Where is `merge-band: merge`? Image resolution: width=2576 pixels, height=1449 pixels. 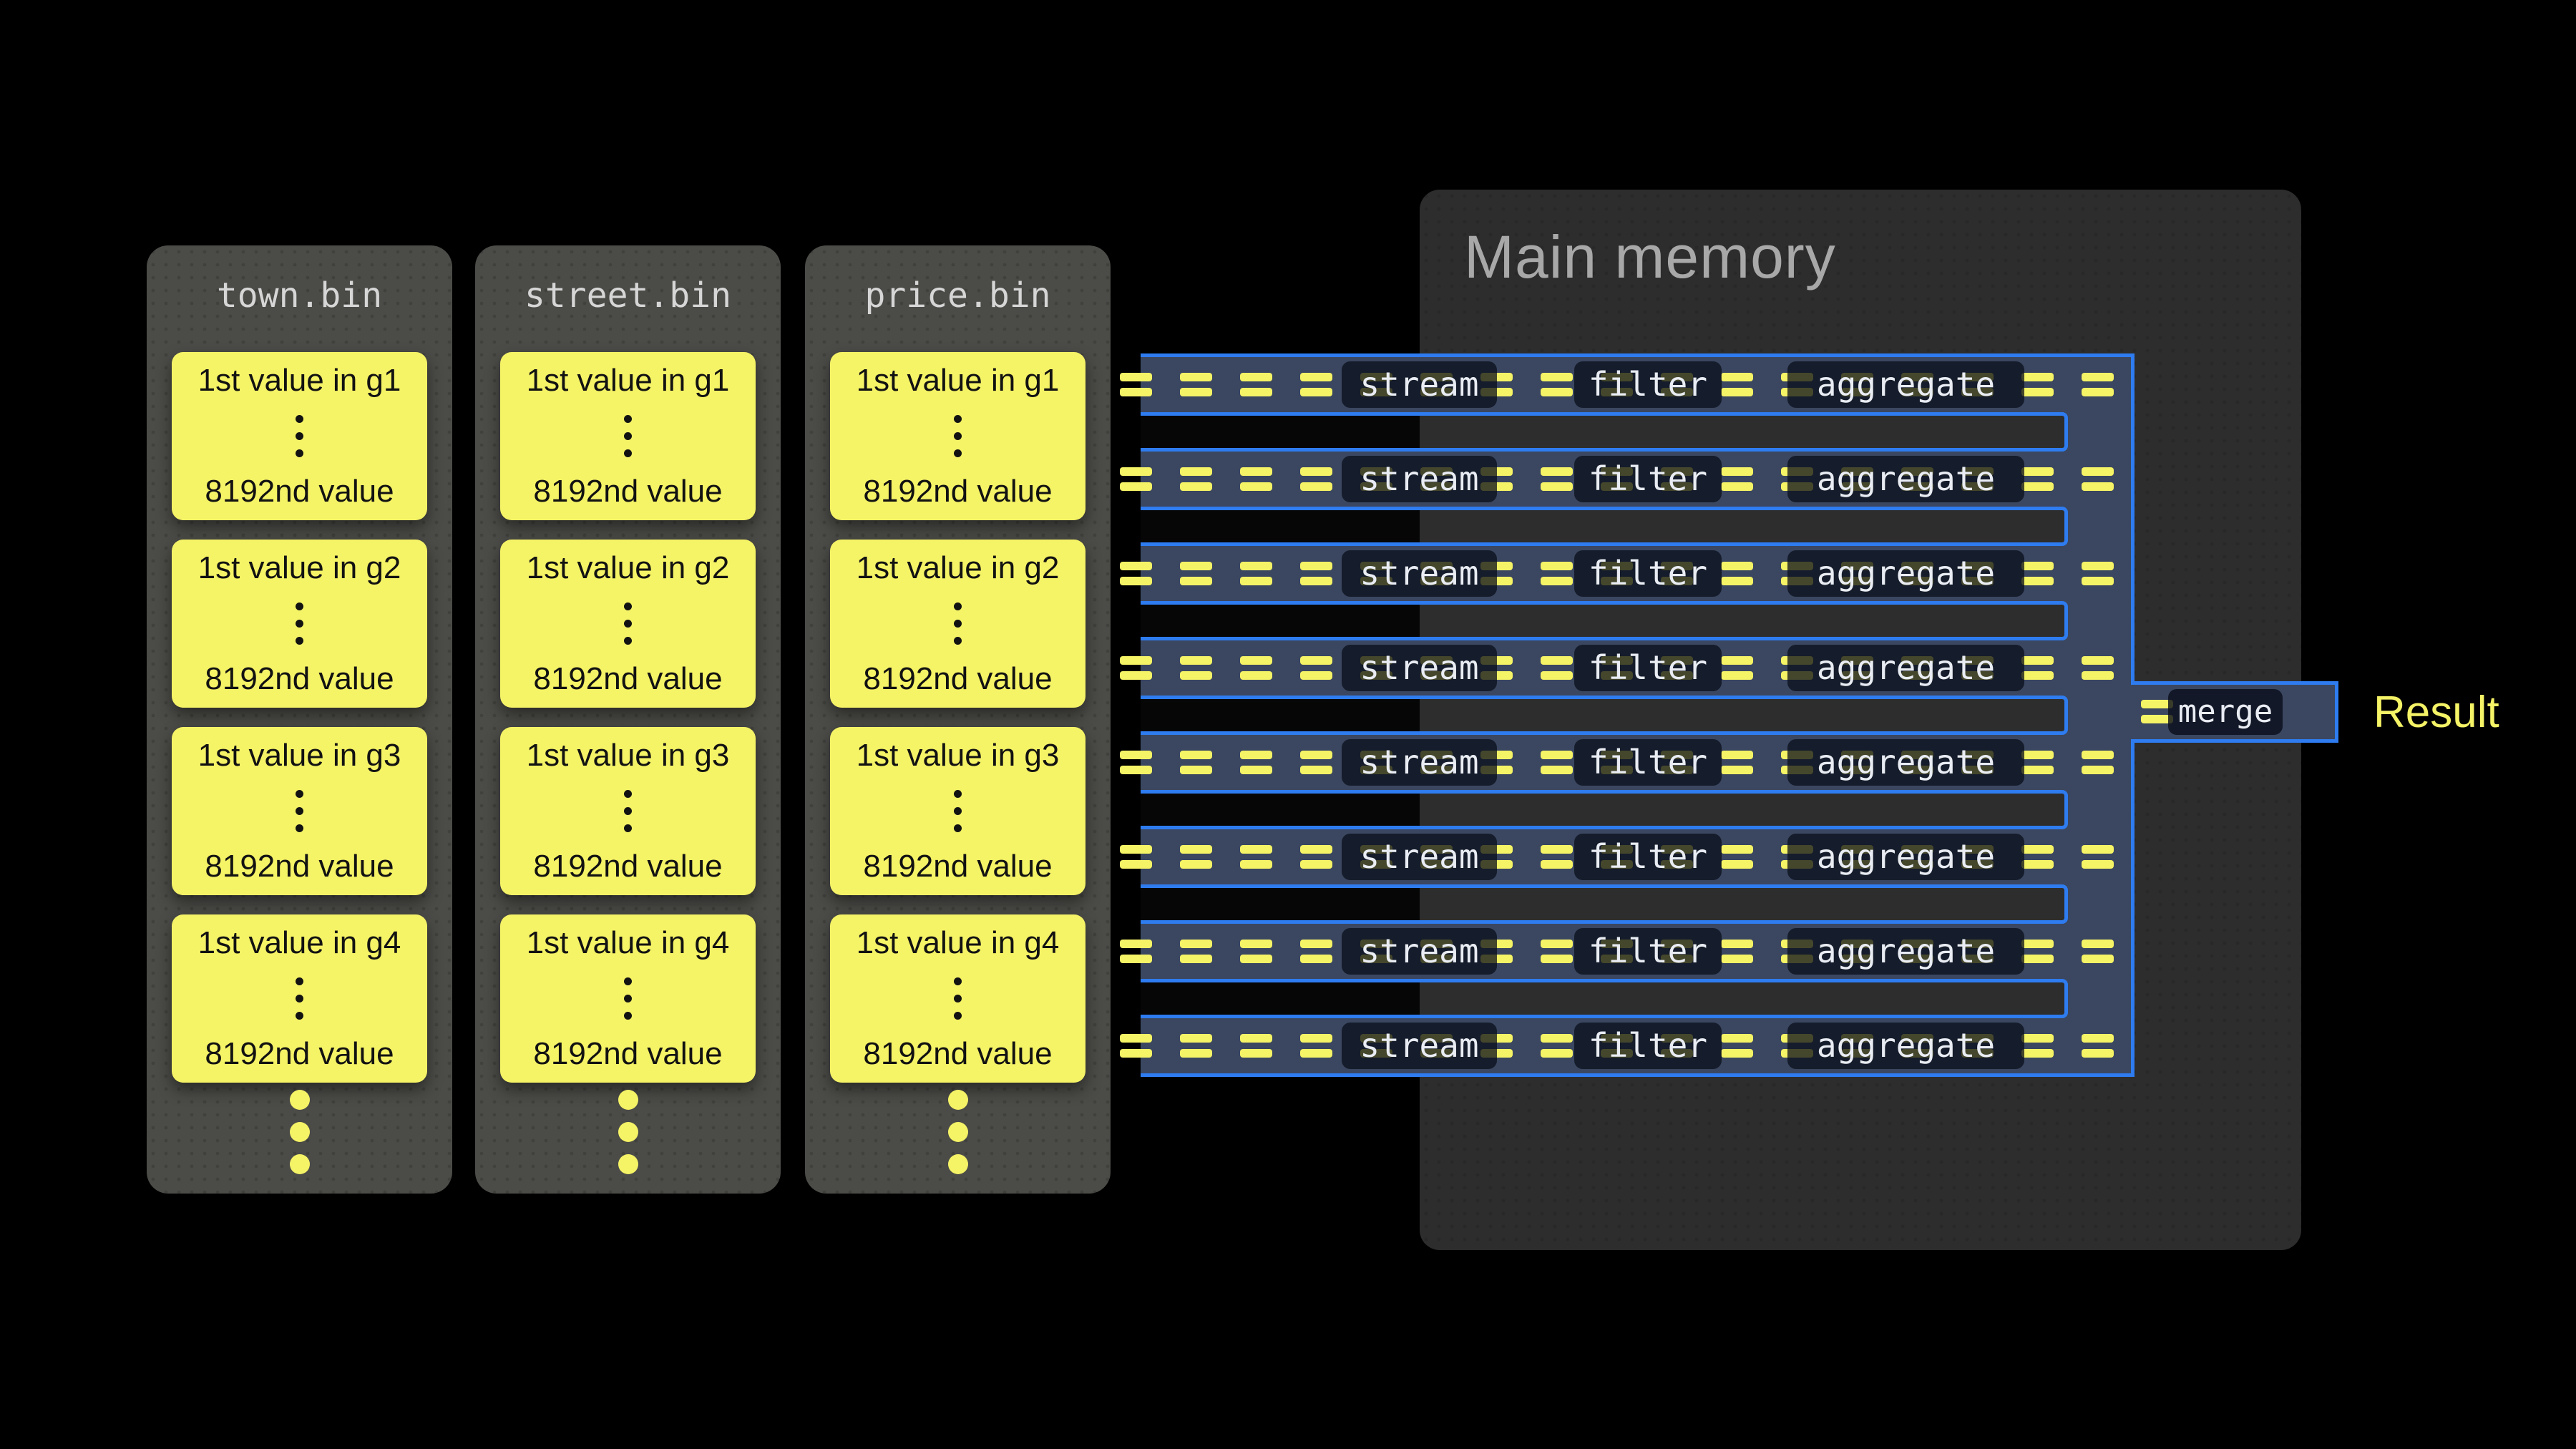 merge-band: merge is located at coordinates (2234, 712).